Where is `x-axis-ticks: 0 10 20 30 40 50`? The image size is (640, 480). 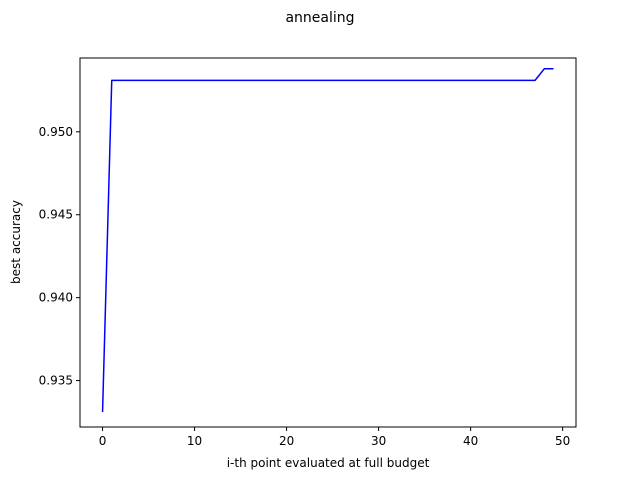
x-axis-ticks: 0 10 20 30 40 50 is located at coordinates (334, 437).